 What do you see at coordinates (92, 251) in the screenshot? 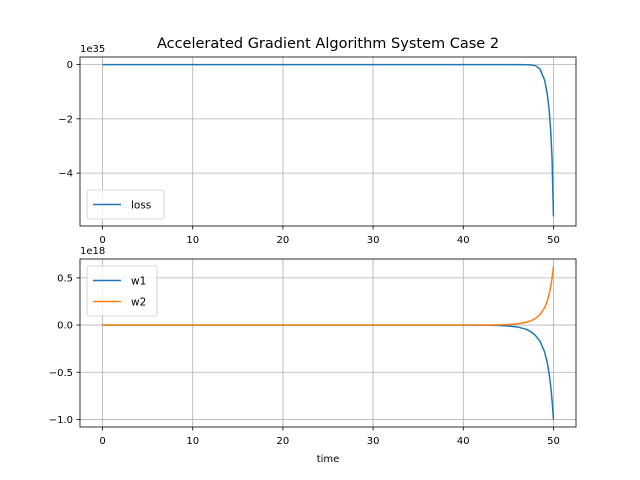
I see `y-offset-label: 1e18` at bounding box center [92, 251].